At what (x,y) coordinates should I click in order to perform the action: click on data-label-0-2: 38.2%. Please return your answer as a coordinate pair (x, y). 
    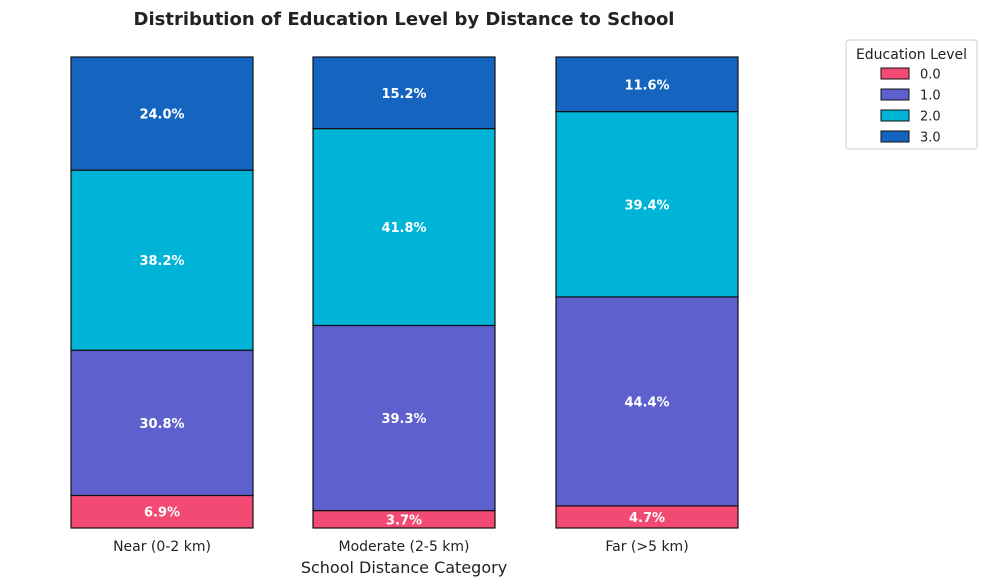
    Looking at the image, I should click on (161, 261).